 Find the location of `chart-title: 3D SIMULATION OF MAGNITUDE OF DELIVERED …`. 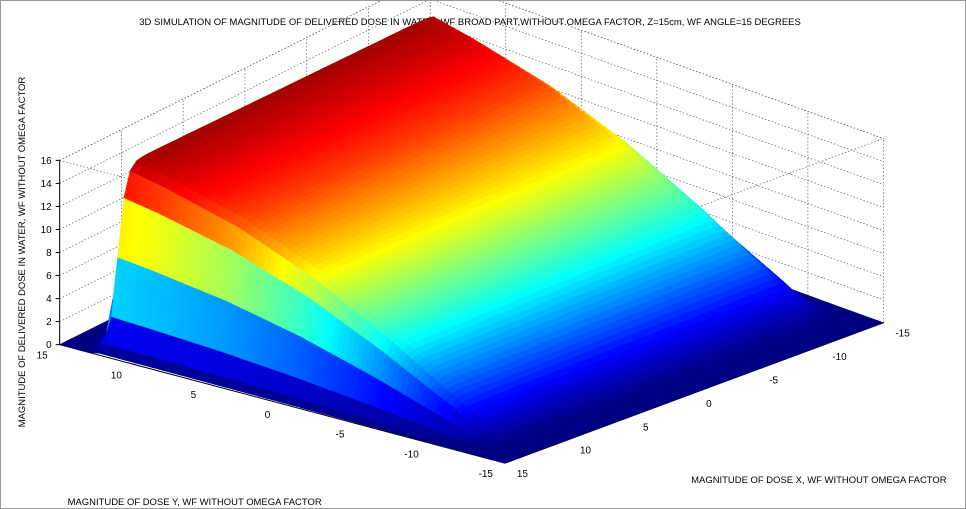

chart-title: 3D SIMULATION OF MAGNITUDE OF DELIVERED … is located at coordinates (469, 22).